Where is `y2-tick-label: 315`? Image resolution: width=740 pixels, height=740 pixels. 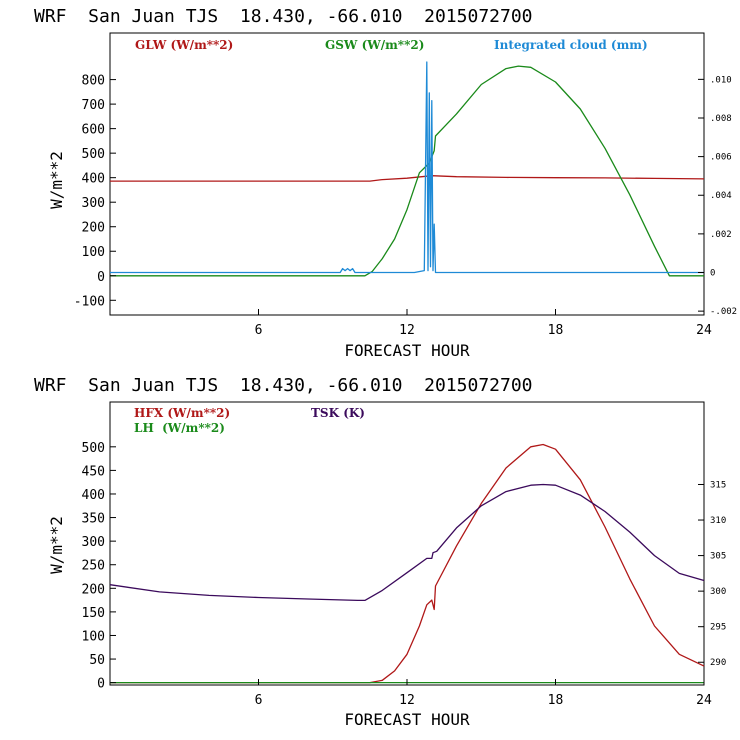 y2-tick-label: 315 is located at coordinates (718, 485).